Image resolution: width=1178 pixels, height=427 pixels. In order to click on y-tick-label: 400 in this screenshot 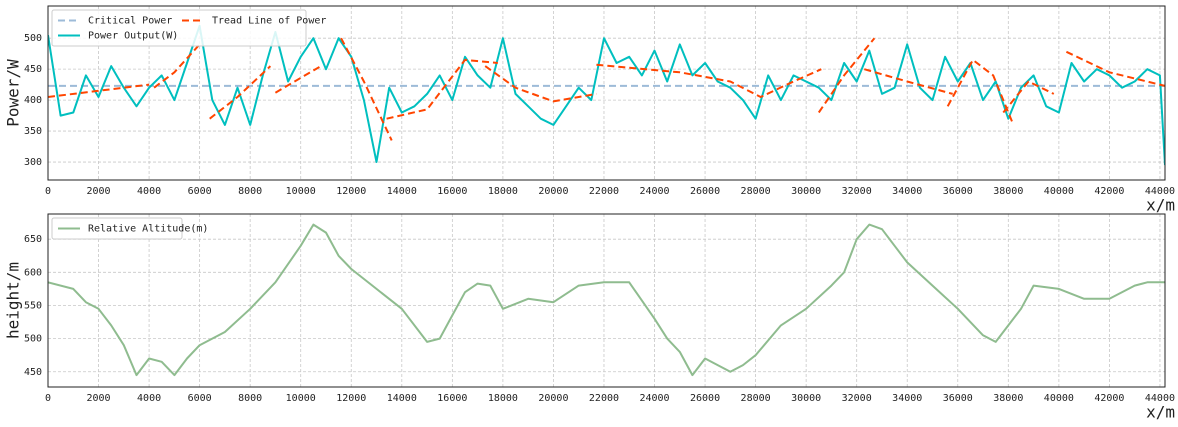, I will do `click(33, 100)`.